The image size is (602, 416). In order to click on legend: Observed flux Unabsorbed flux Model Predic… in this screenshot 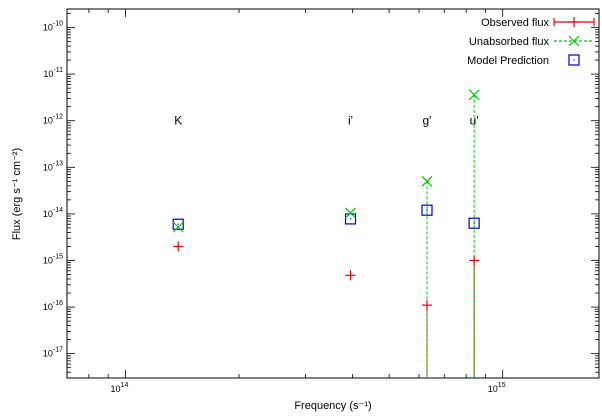, I will do `click(531, 42)`.